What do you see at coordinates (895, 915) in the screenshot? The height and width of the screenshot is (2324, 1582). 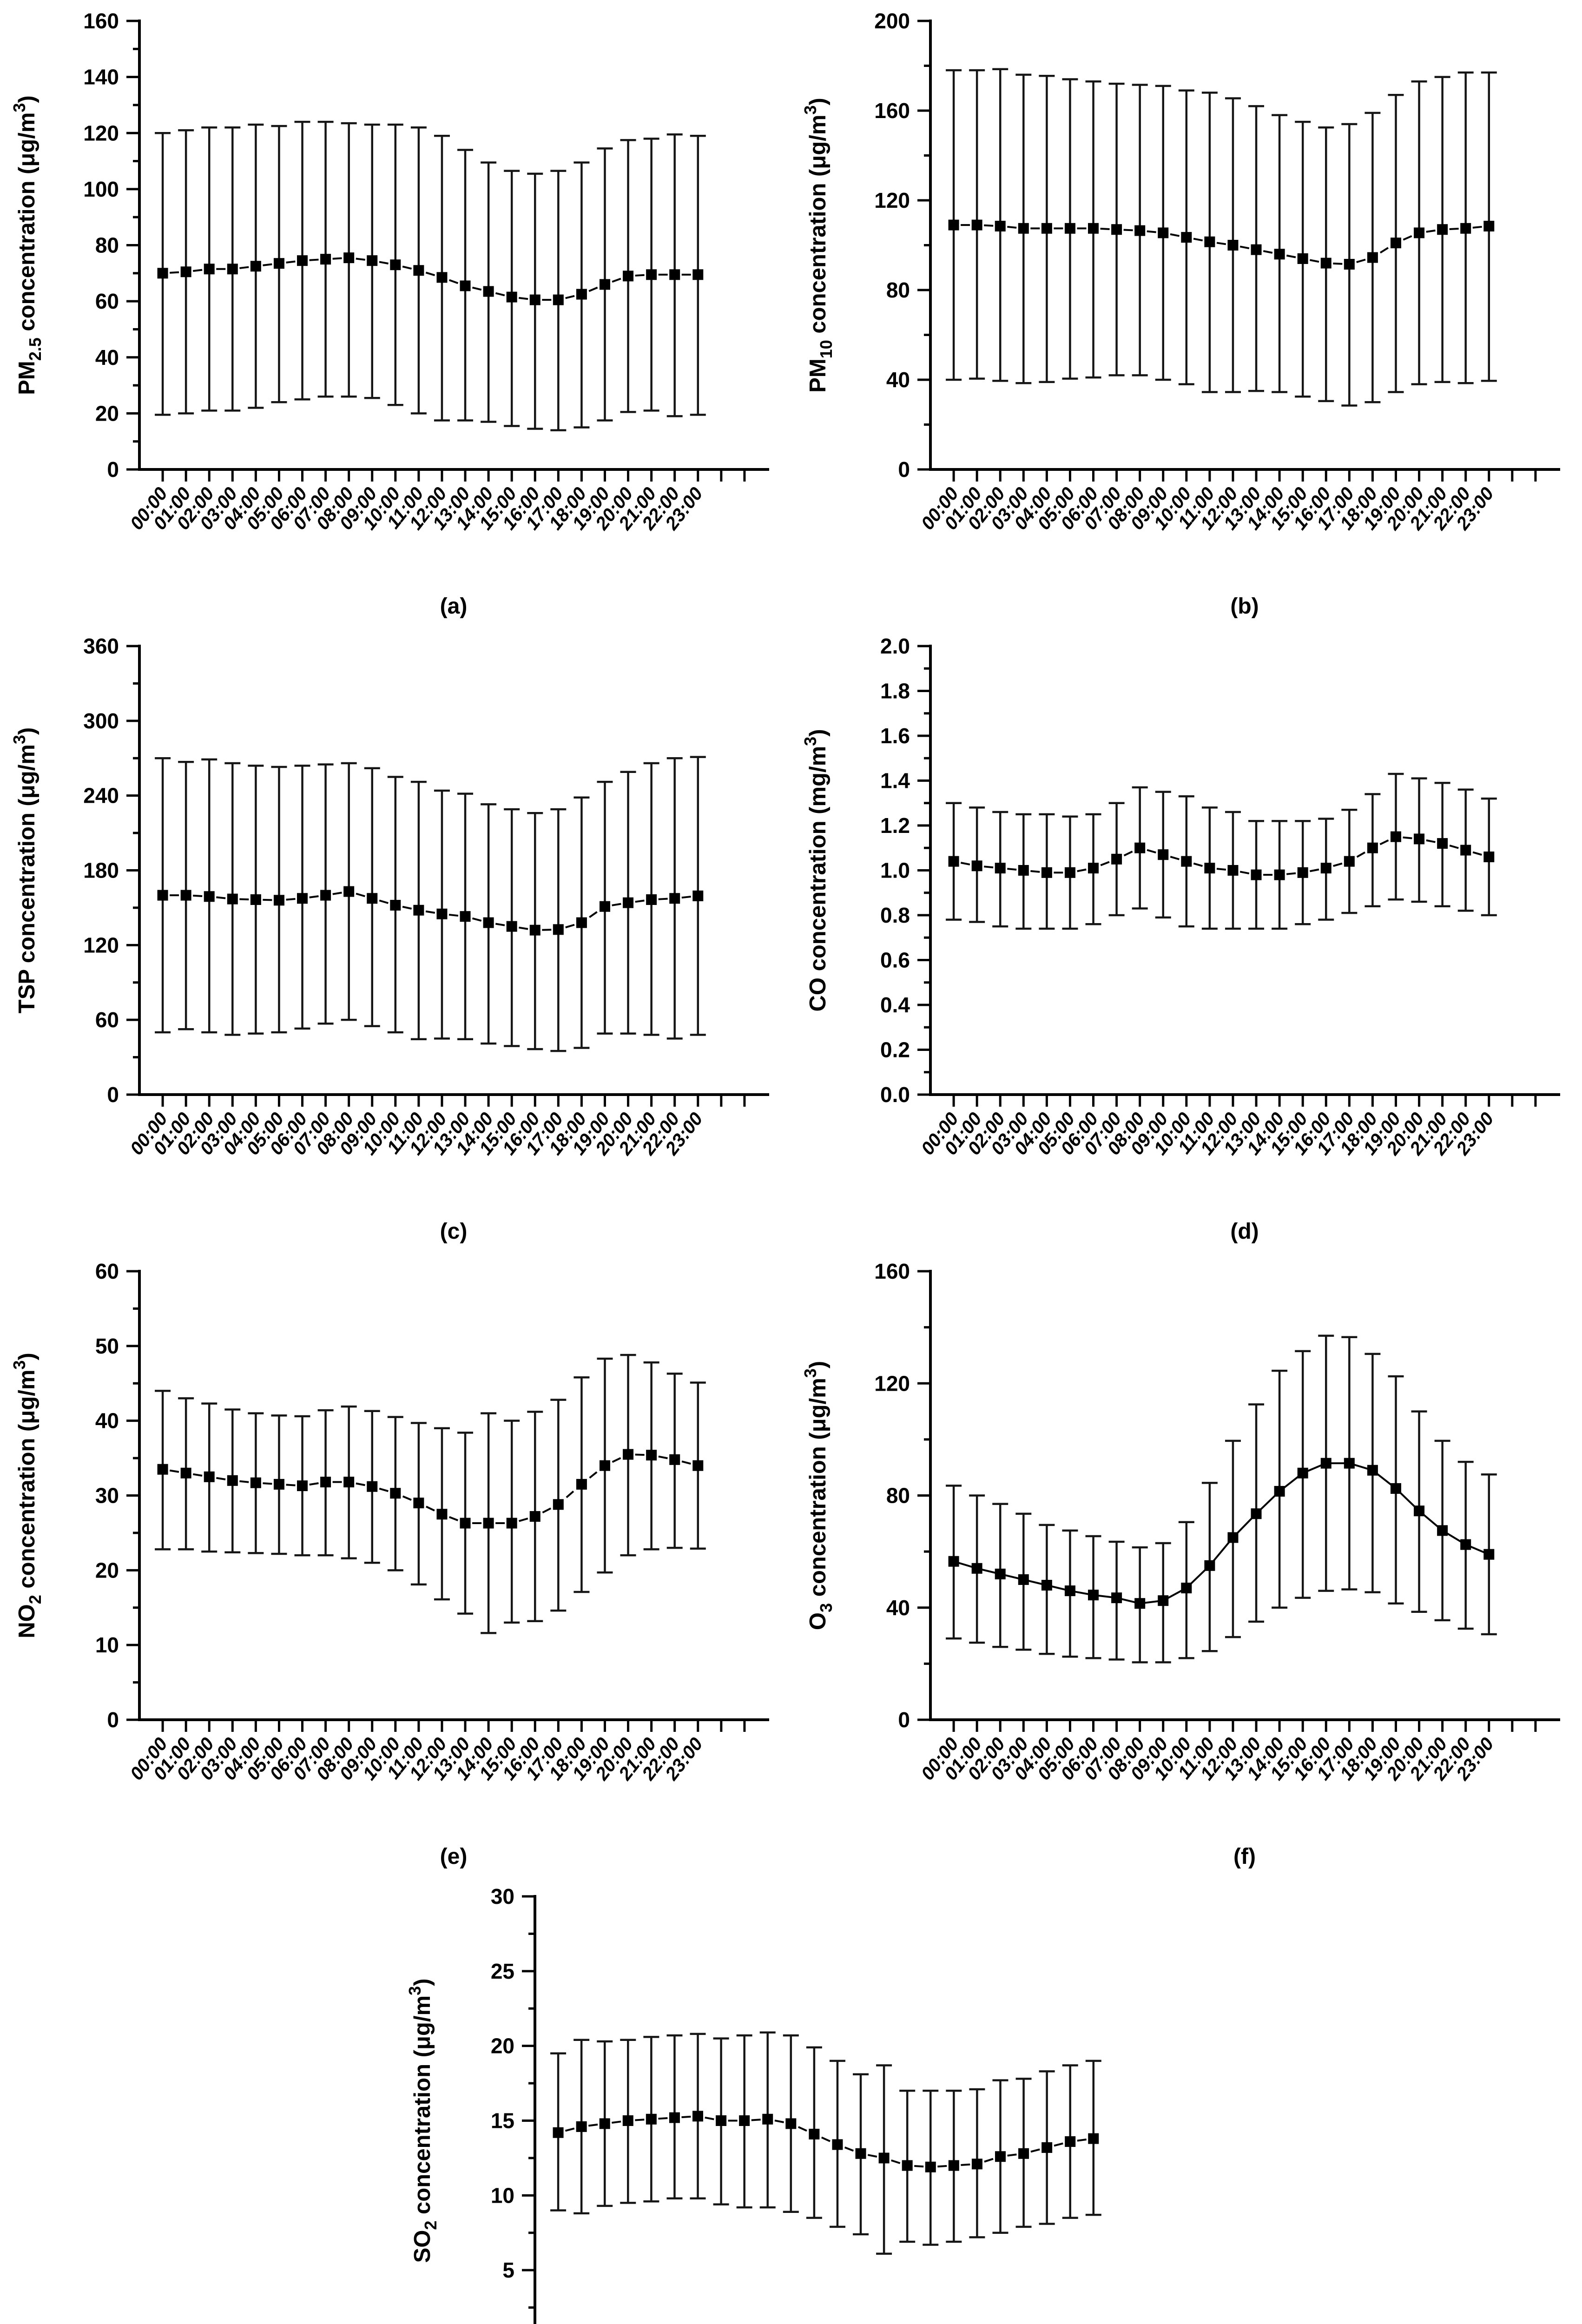 I see `svg-text: 0.8` at bounding box center [895, 915].